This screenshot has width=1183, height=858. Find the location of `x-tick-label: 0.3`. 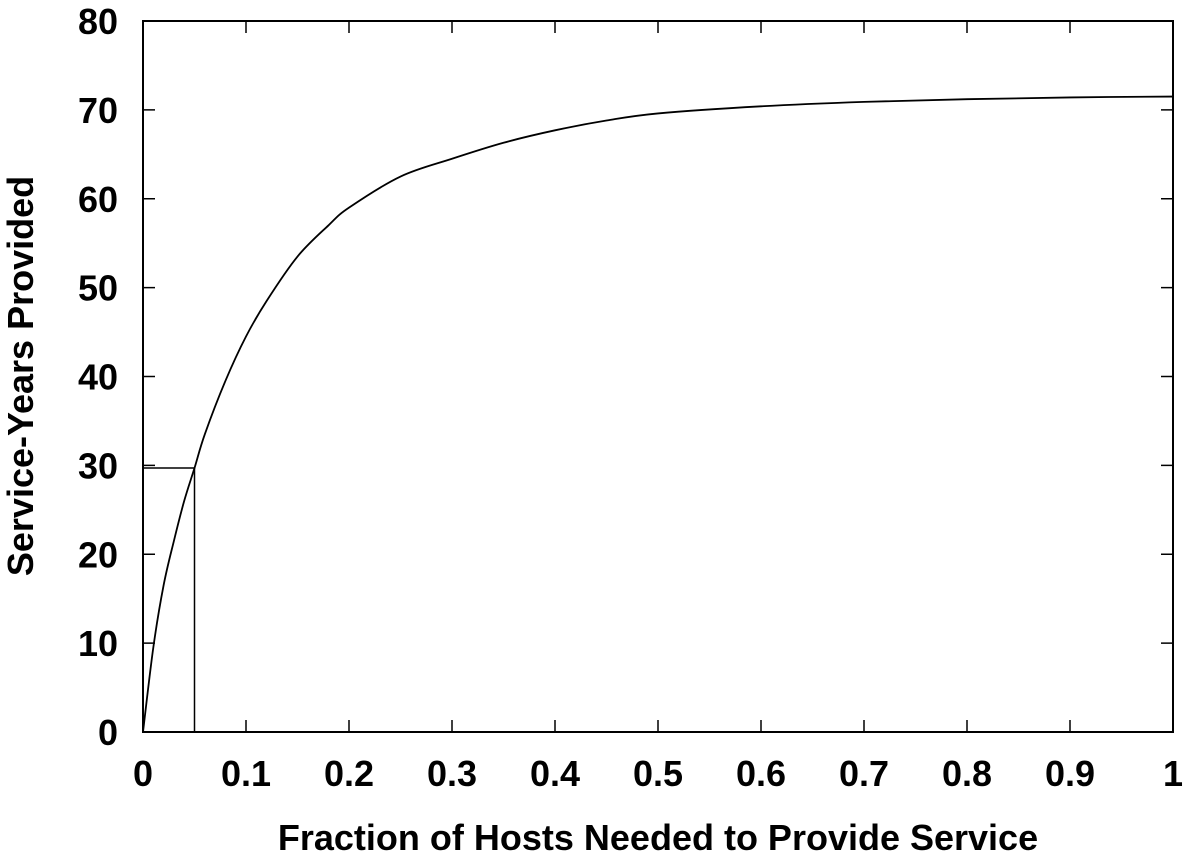

x-tick-label: 0.3 is located at coordinates (452, 773).